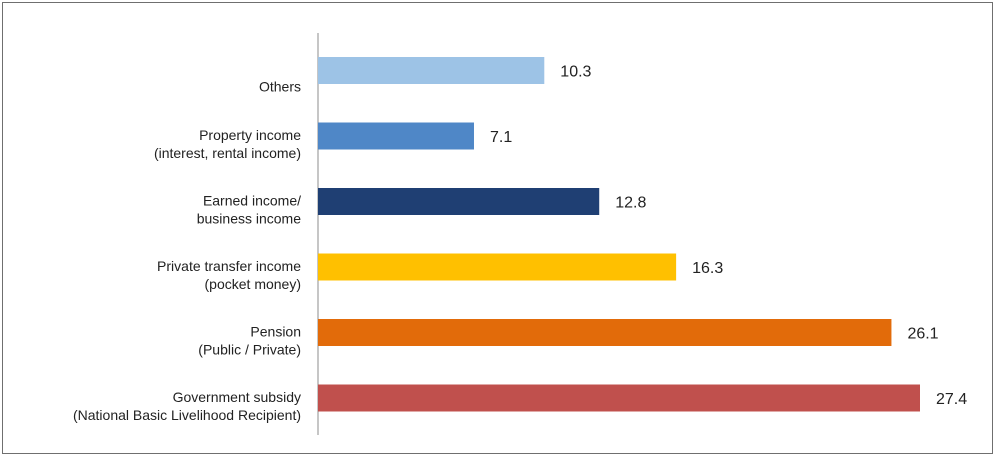 The image size is (997, 458). What do you see at coordinates (187, 415) in the screenshot?
I see `category-label-5-line-1: (National Basic Livelihood Recipient)` at bounding box center [187, 415].